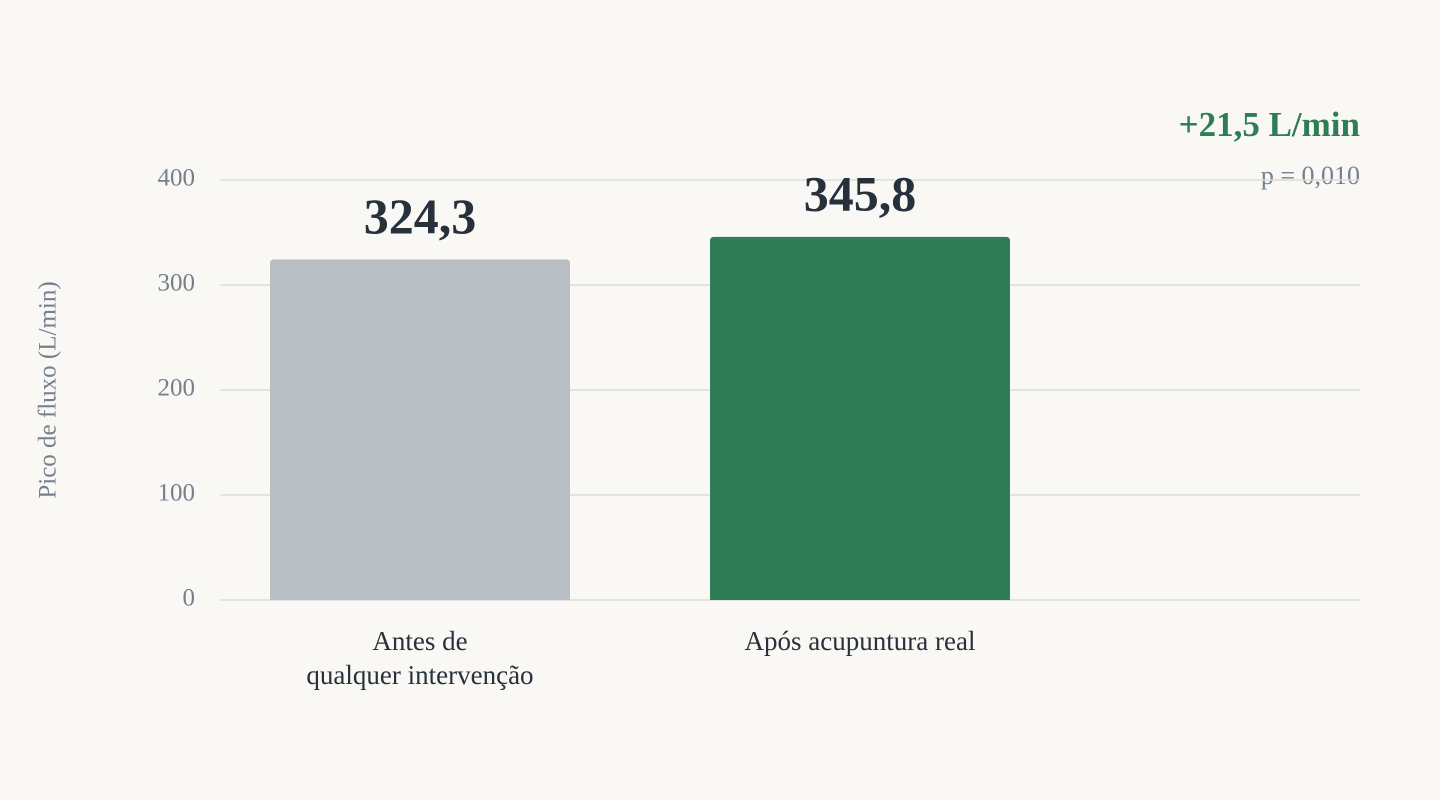 The height and width of the screenshot is (800, 1440). Describe the element at coordinates (189, 598) in the screenshot. I see `y-tick-label: 0` at that location.